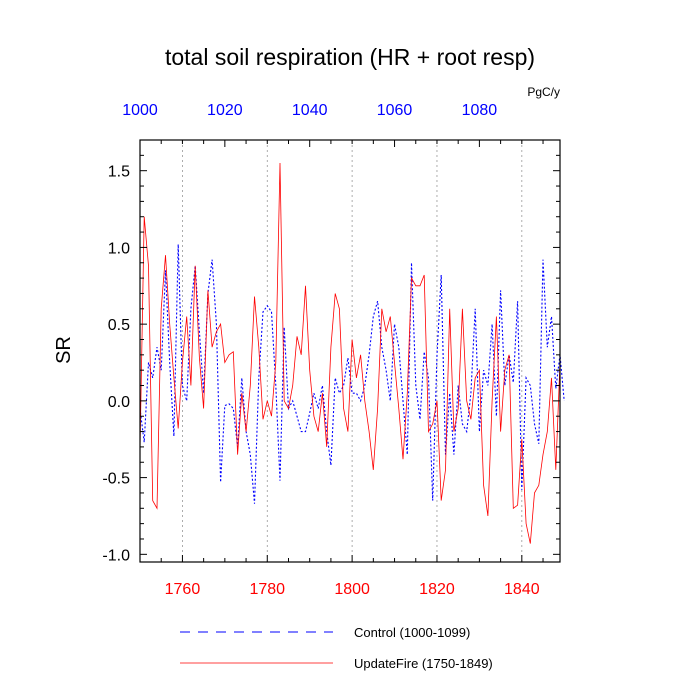 The width and height of the screenshot is (700, 700). Describe the element at coordinates (350, 57) in the screenshot. I see `chart-title: total soil respiration (HR + root resp)` at that location.